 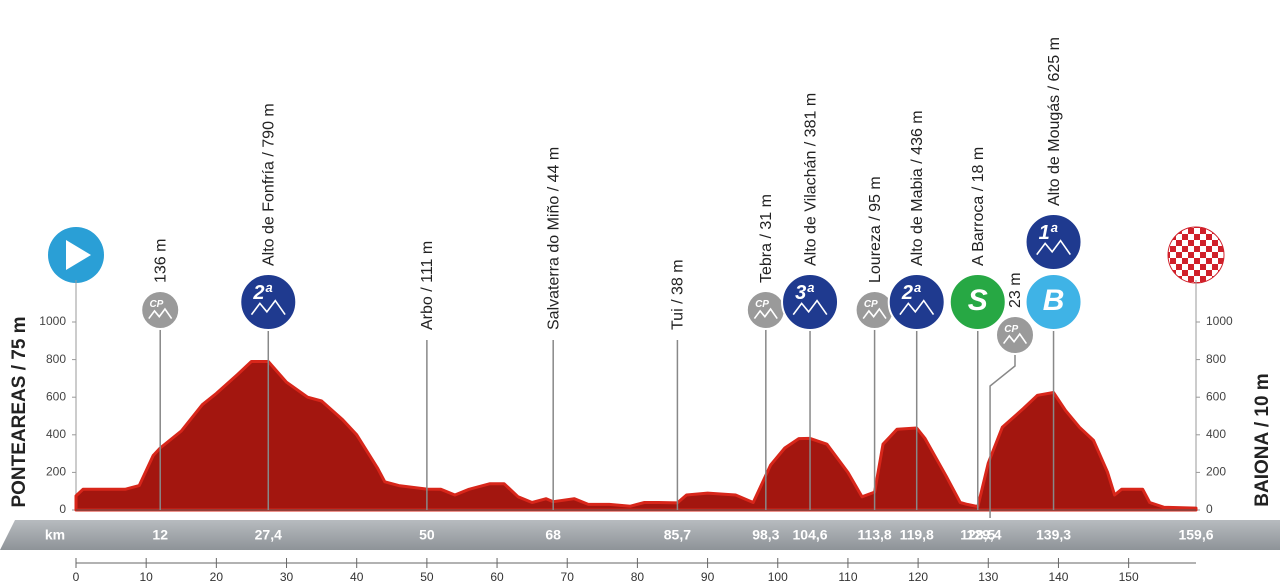 What do you see at coordinates (917, 188) in the screenshot?
I see `waypoint-name: Alto de Mabia / 436 m` at bounding box center [917, 188].